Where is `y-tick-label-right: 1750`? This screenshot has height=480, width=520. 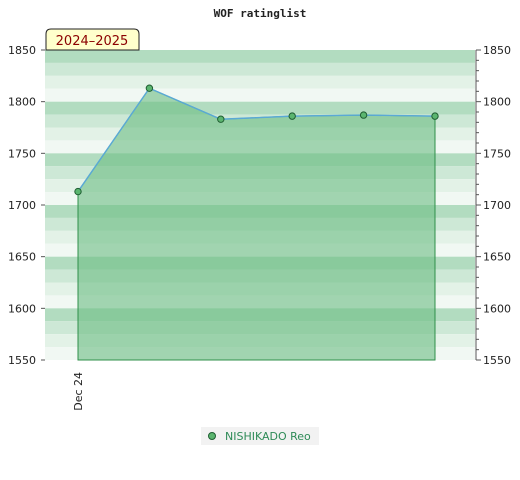
y-tick-label-right: 1750 is located at coordinates (497, 153).